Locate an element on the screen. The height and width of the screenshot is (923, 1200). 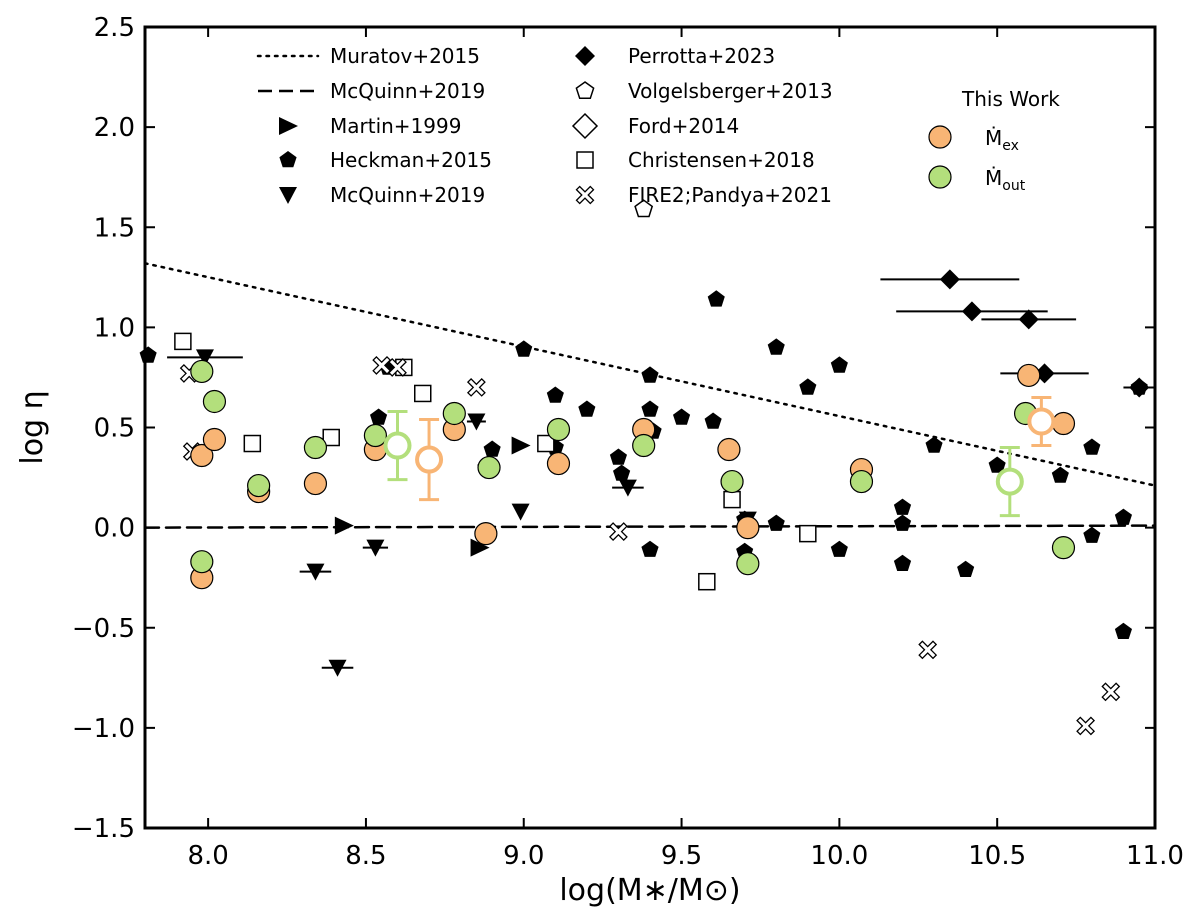
legend-label: Ṁout is located at coordinates (1005, 180).